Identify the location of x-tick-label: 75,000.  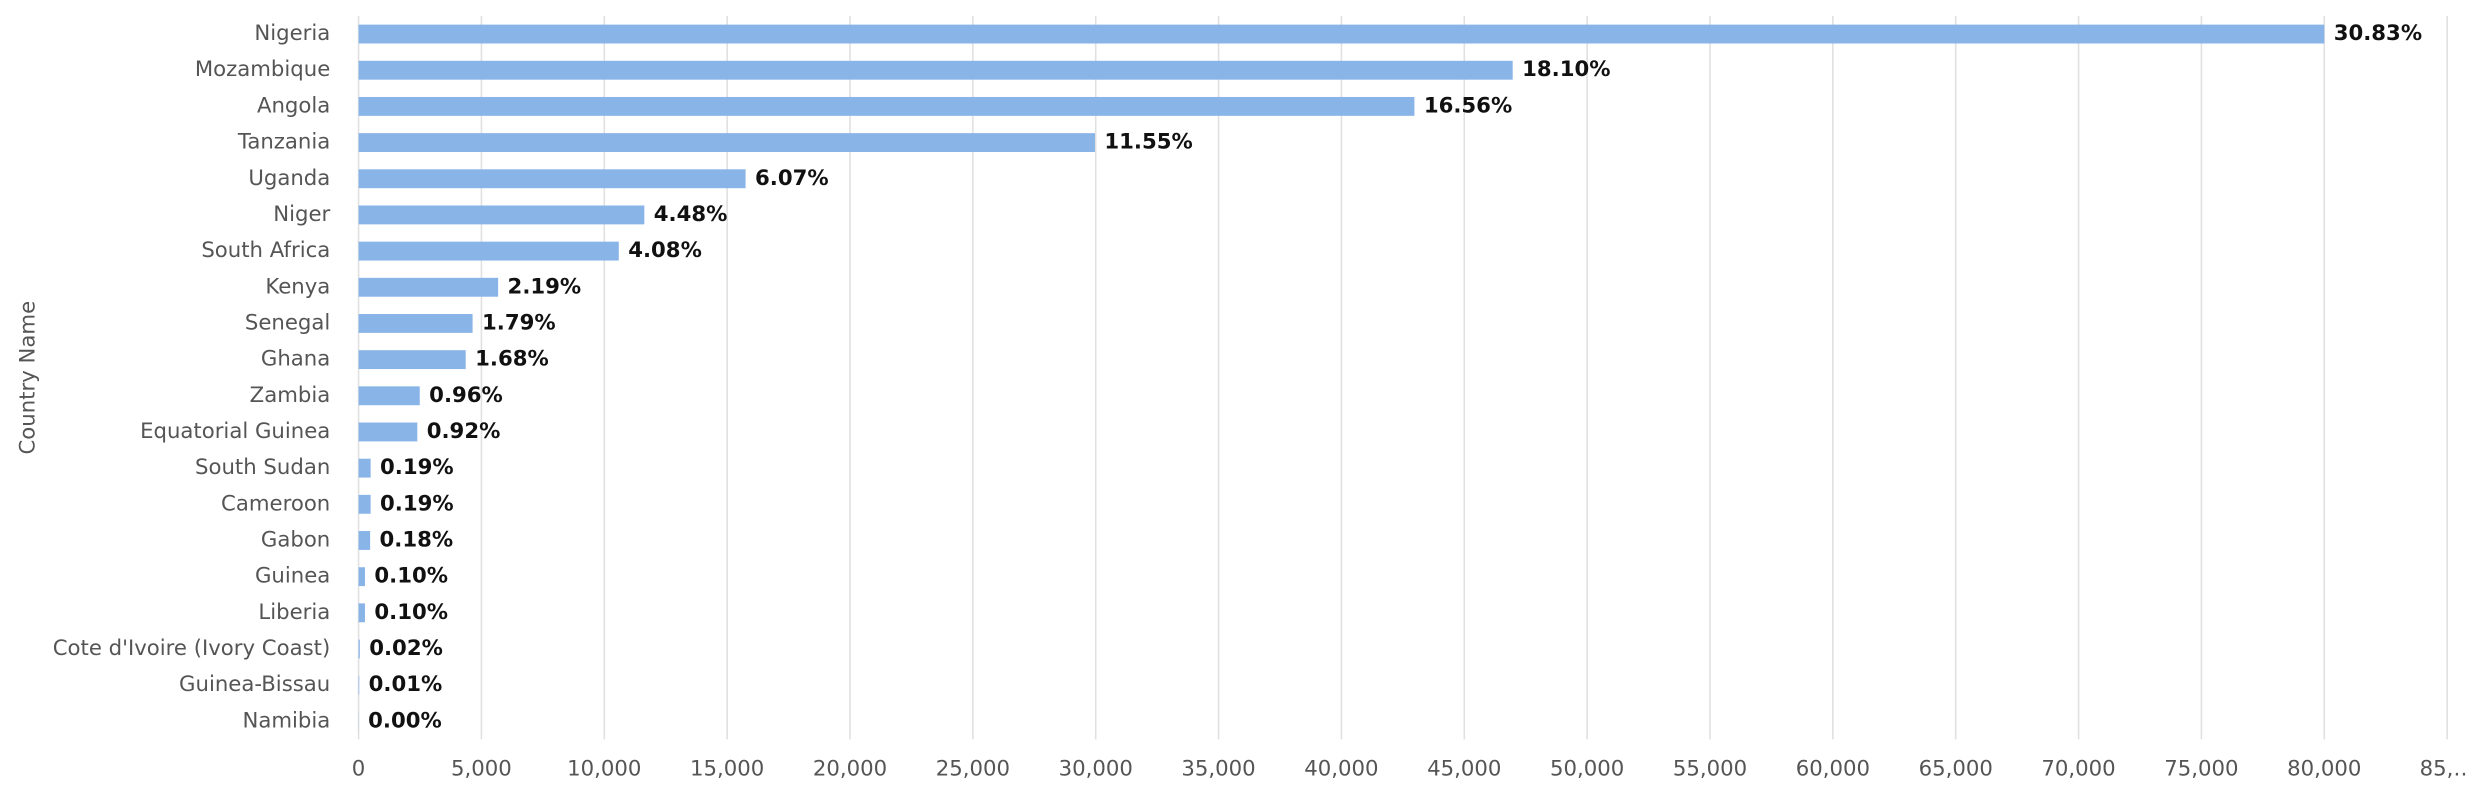
(2201, 768).